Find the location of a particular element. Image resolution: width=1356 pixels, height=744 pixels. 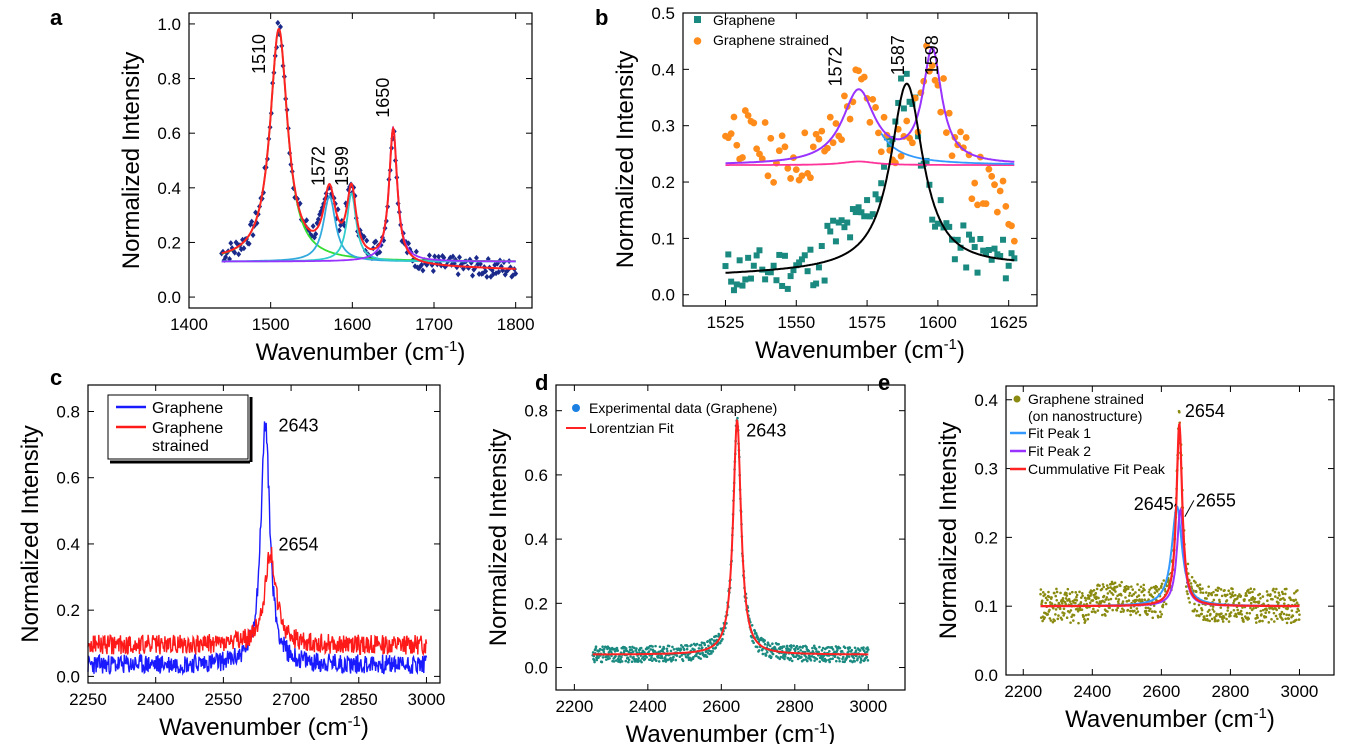

x-axis-title-main: Wavenumber (cm is located at coordinates (849, 350).